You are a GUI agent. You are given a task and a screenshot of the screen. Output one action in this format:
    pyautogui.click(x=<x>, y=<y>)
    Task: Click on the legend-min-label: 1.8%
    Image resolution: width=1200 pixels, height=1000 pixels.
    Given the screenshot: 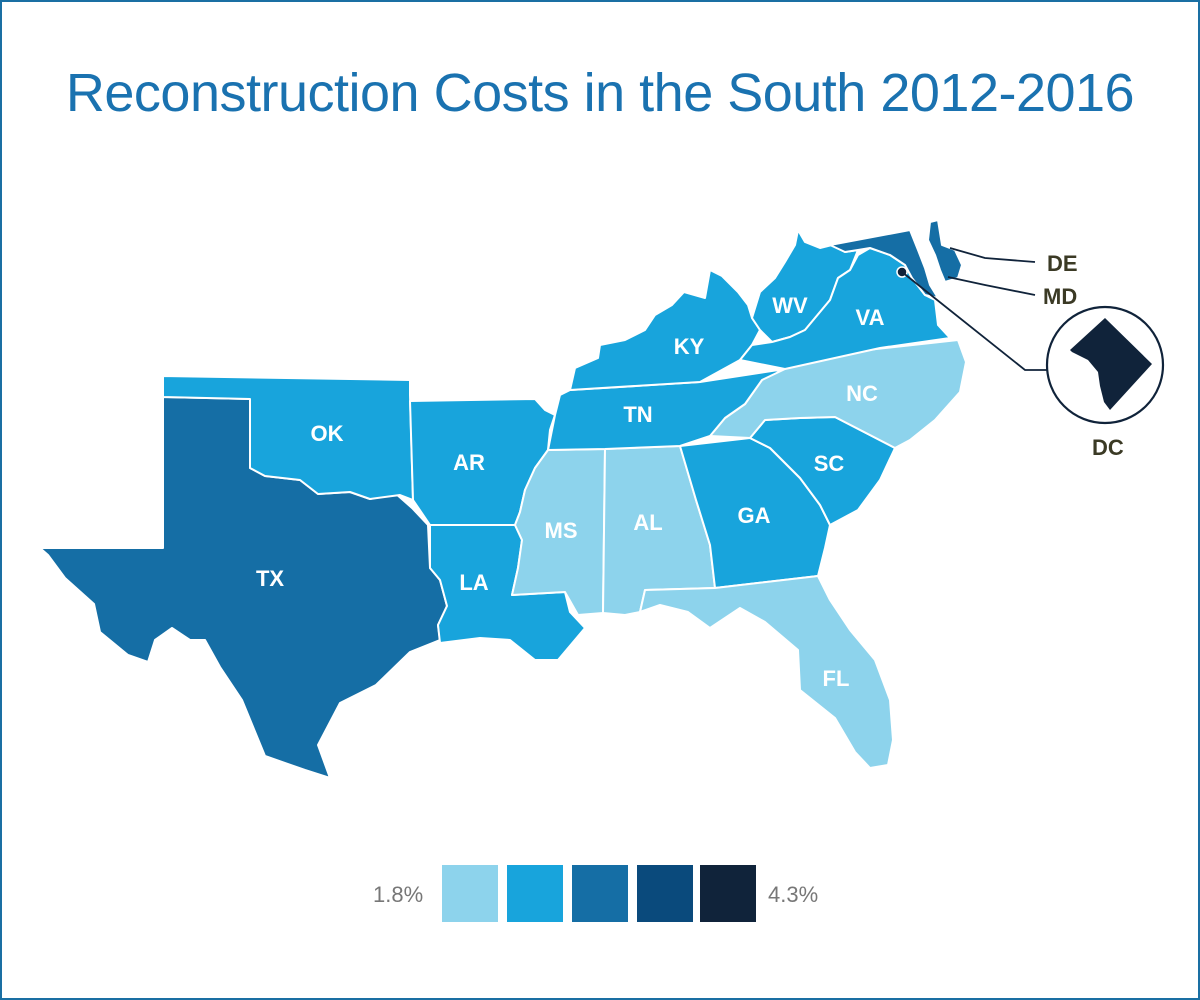 What is the action you would take?
    pyautogui.click(x=398, y=894)
    